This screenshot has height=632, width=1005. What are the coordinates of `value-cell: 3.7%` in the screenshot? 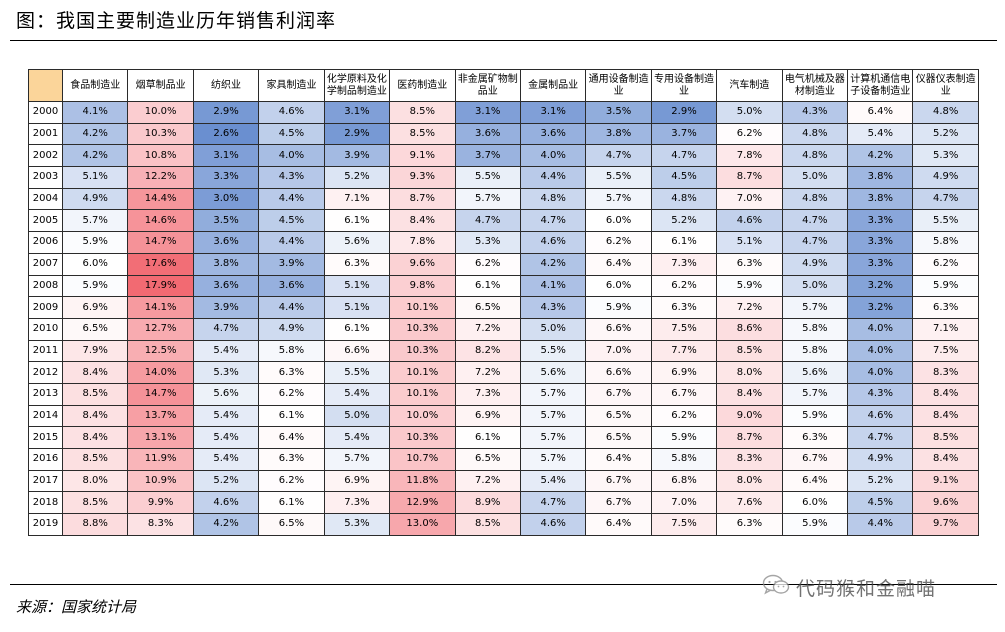 It's located at (487, 156).